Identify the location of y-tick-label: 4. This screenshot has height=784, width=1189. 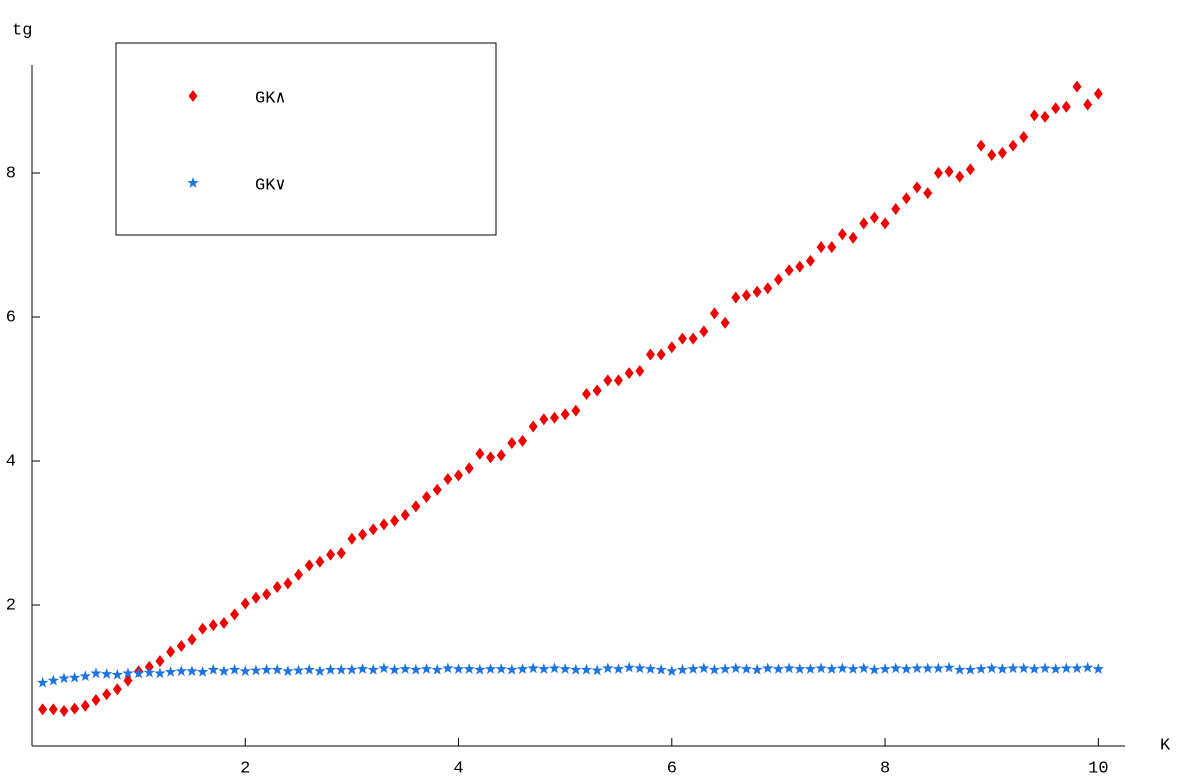
(11, 461).